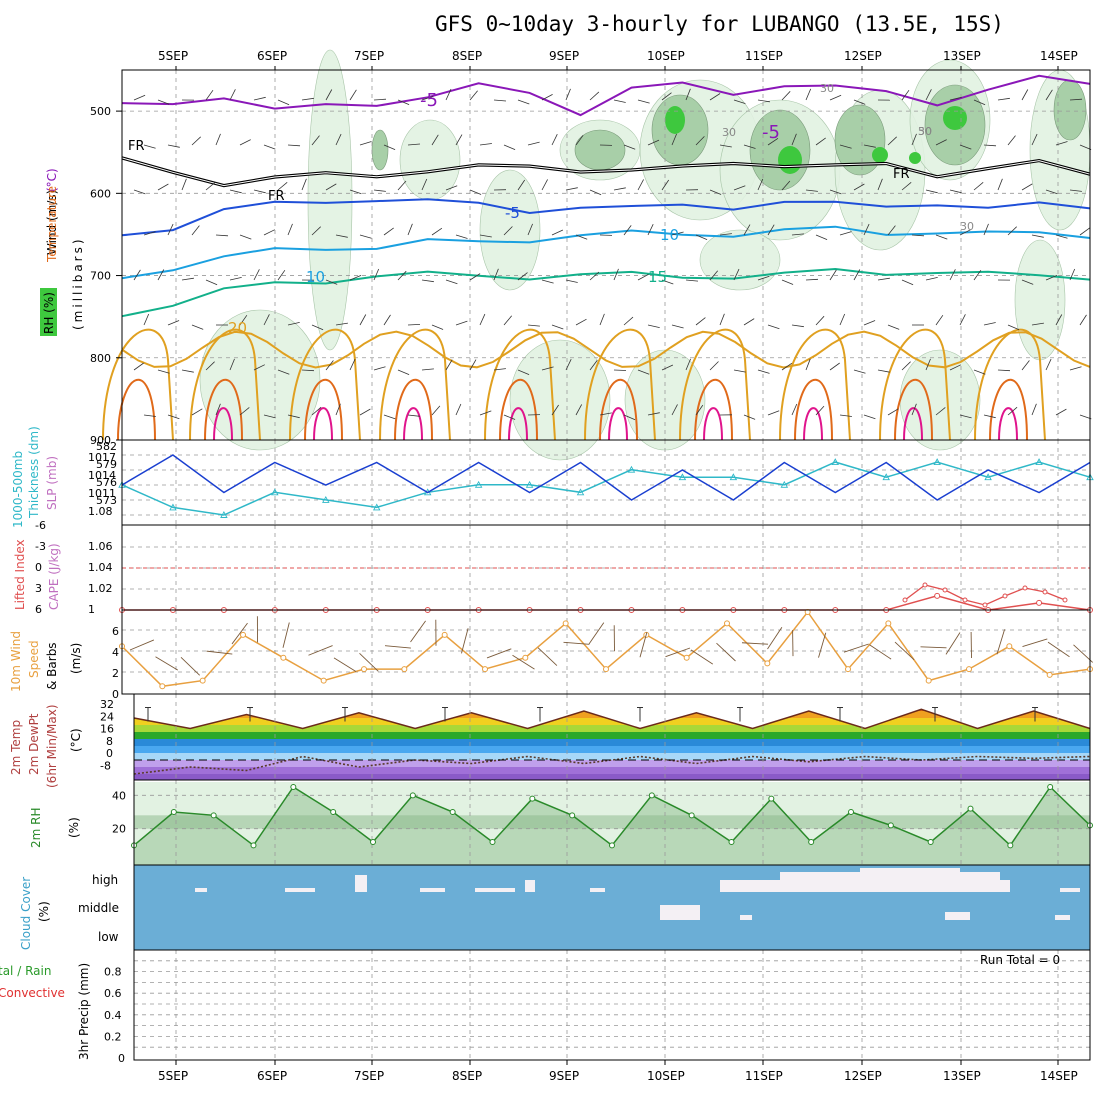  Describe the element at coordinates (107, 729) in the screenshot. I see `temp-tick: 16` at that location.